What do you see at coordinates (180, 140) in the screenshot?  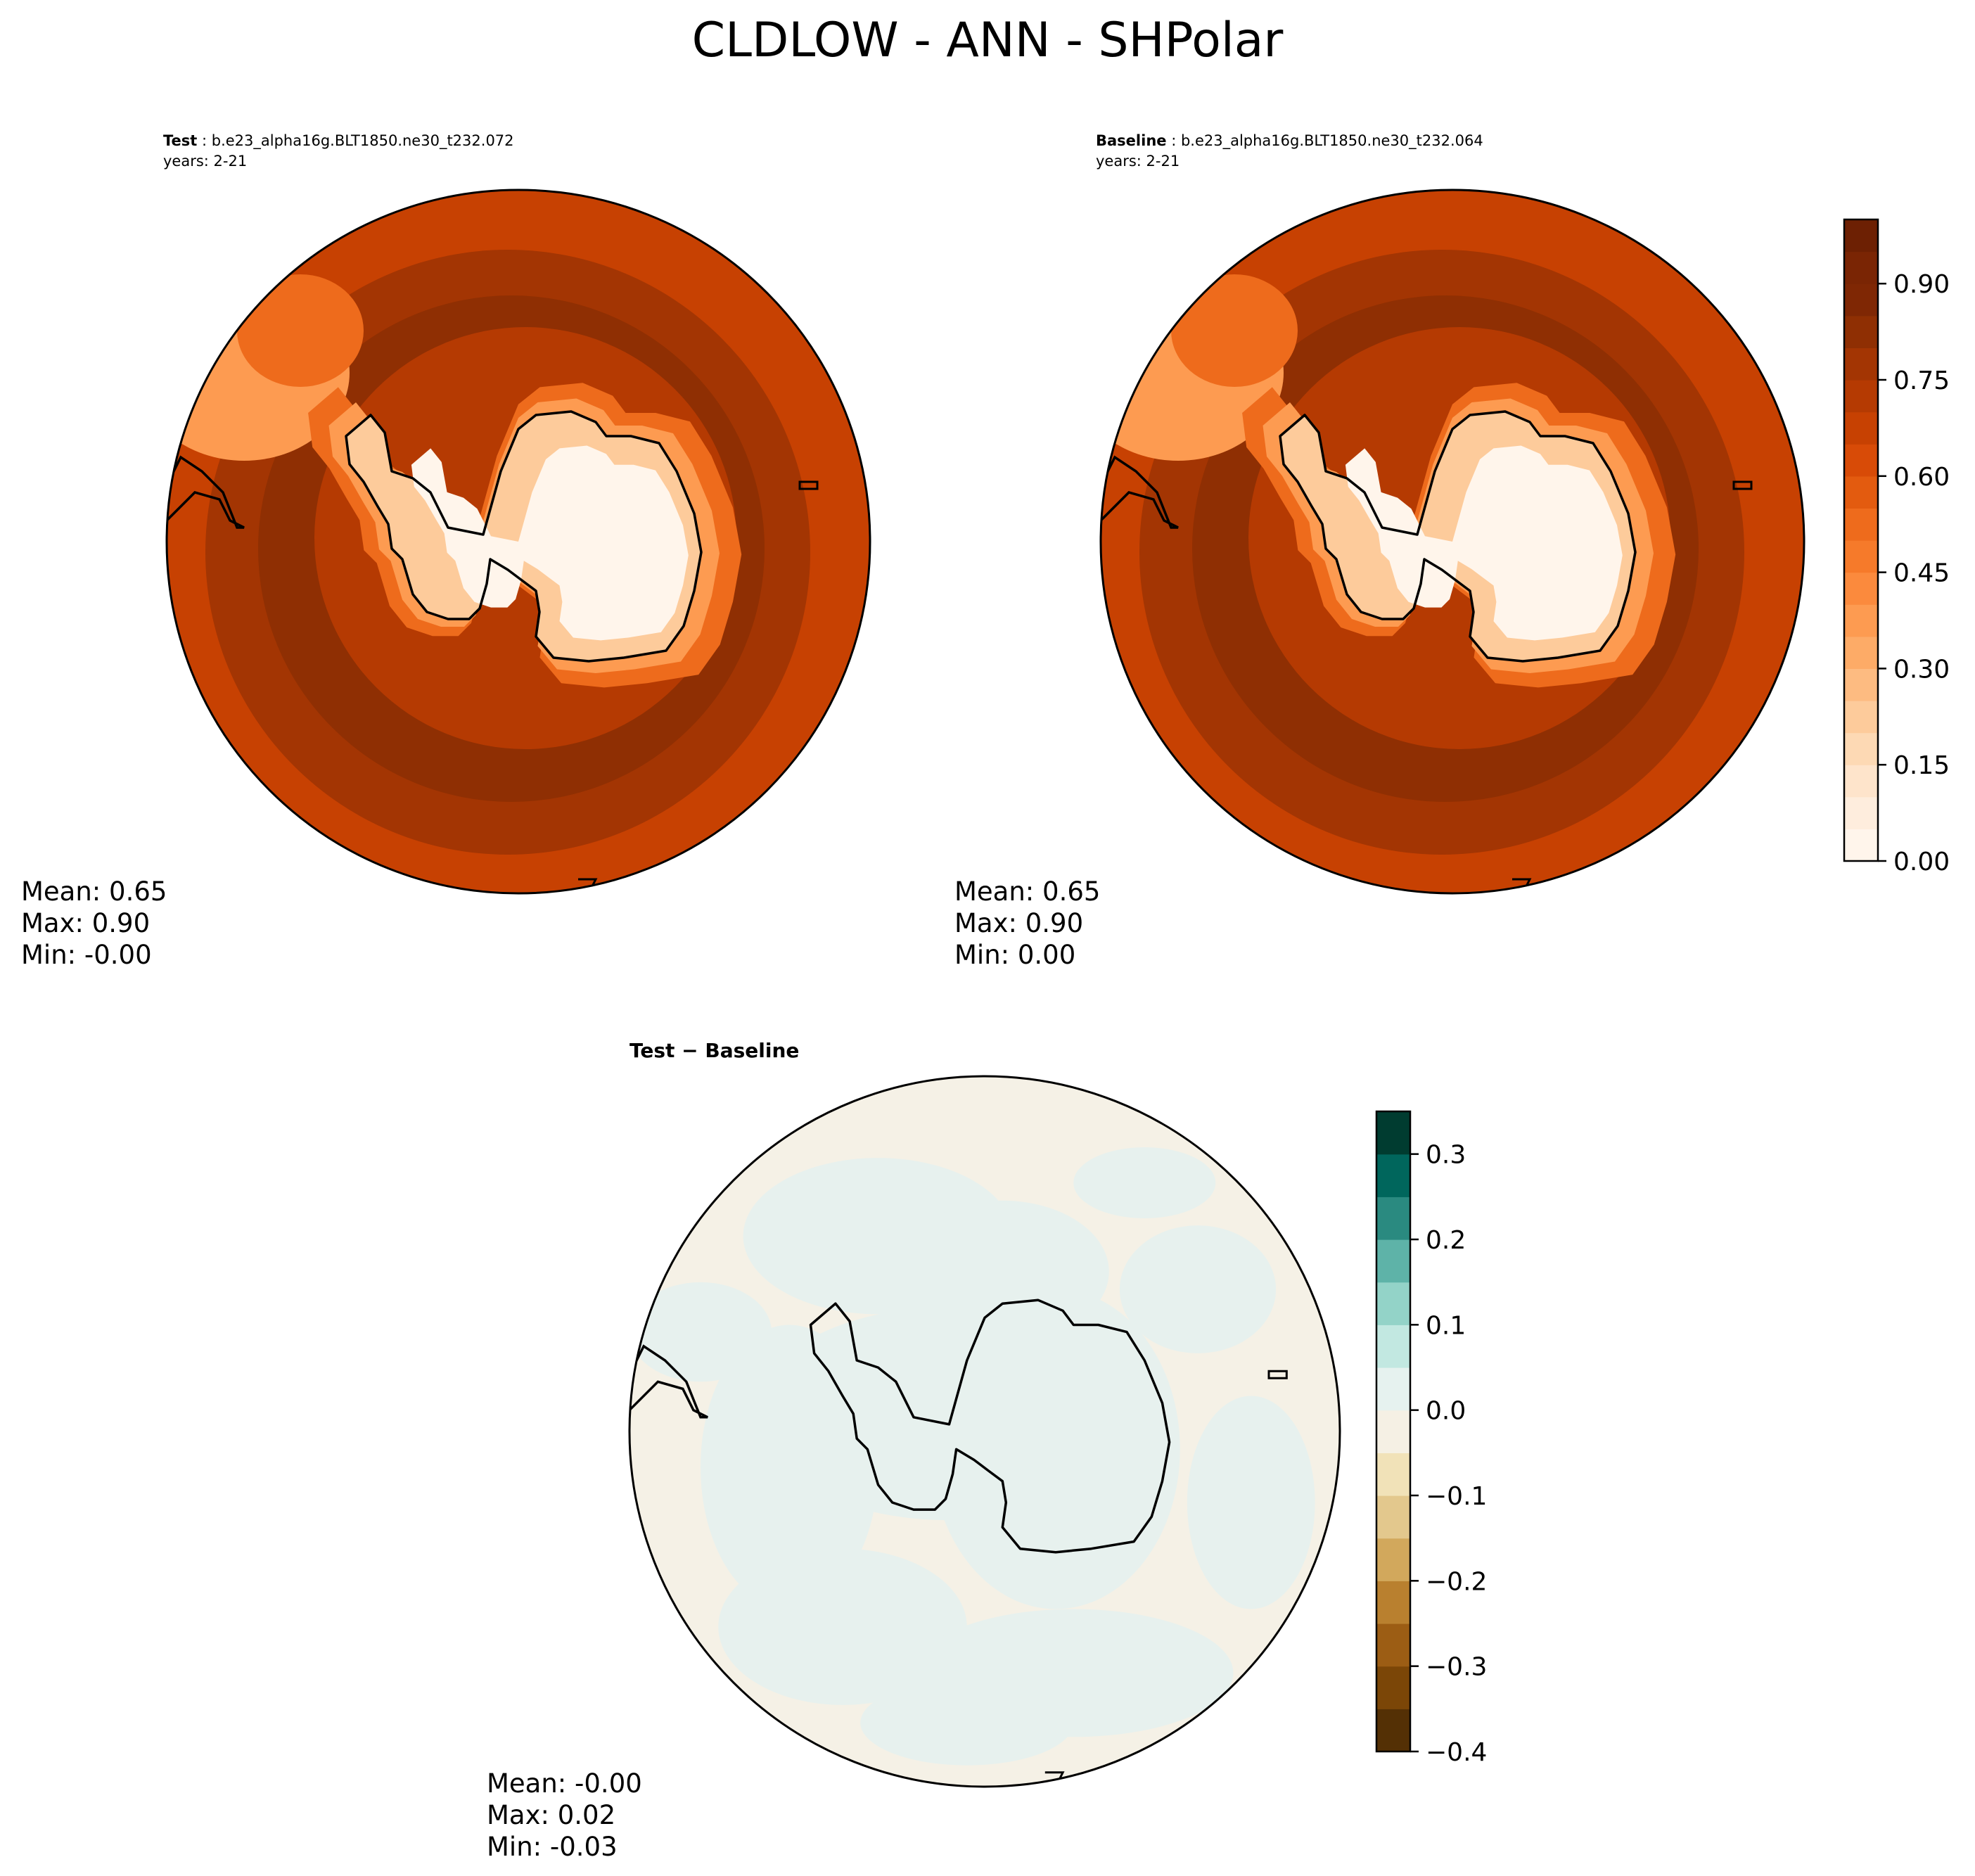 I see `panel-test-label-bold: Test` at bounding box center [180, 140].